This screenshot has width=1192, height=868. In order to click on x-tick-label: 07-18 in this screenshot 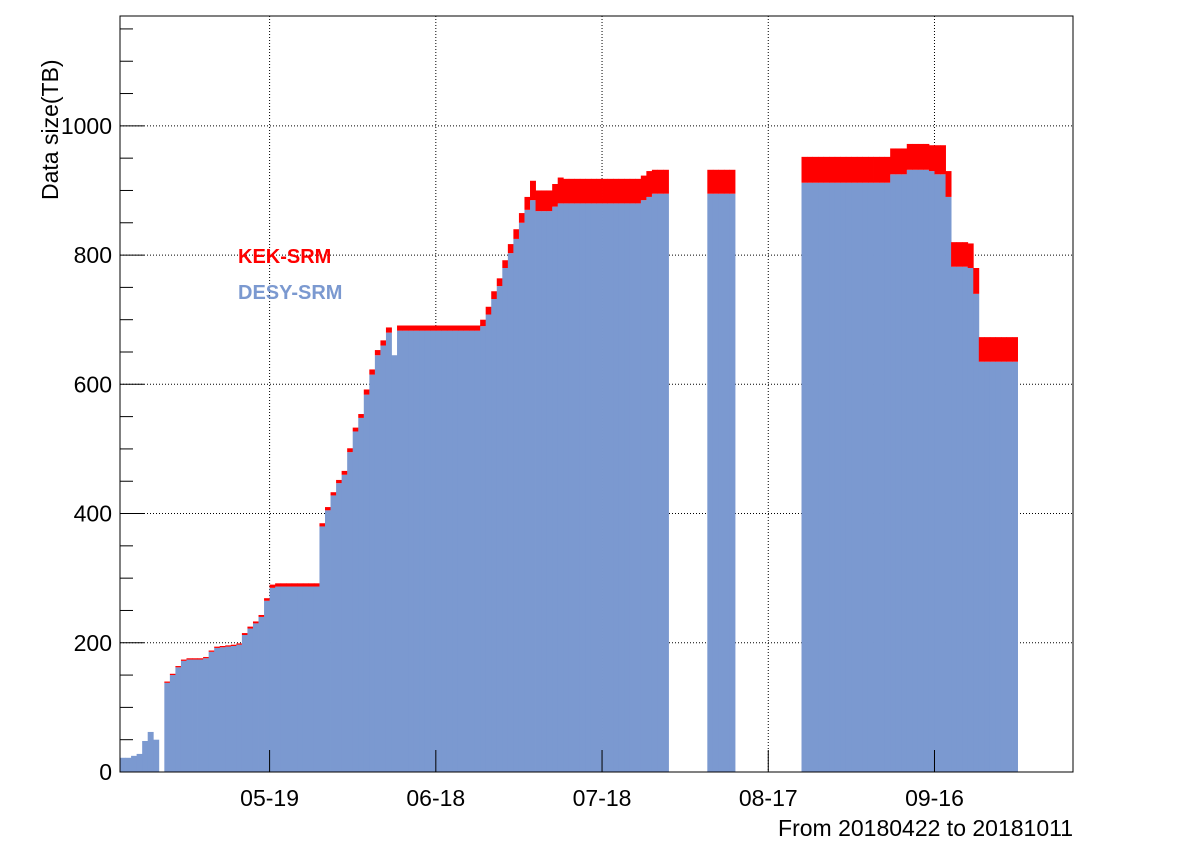, I will do `click(602, 798)`.